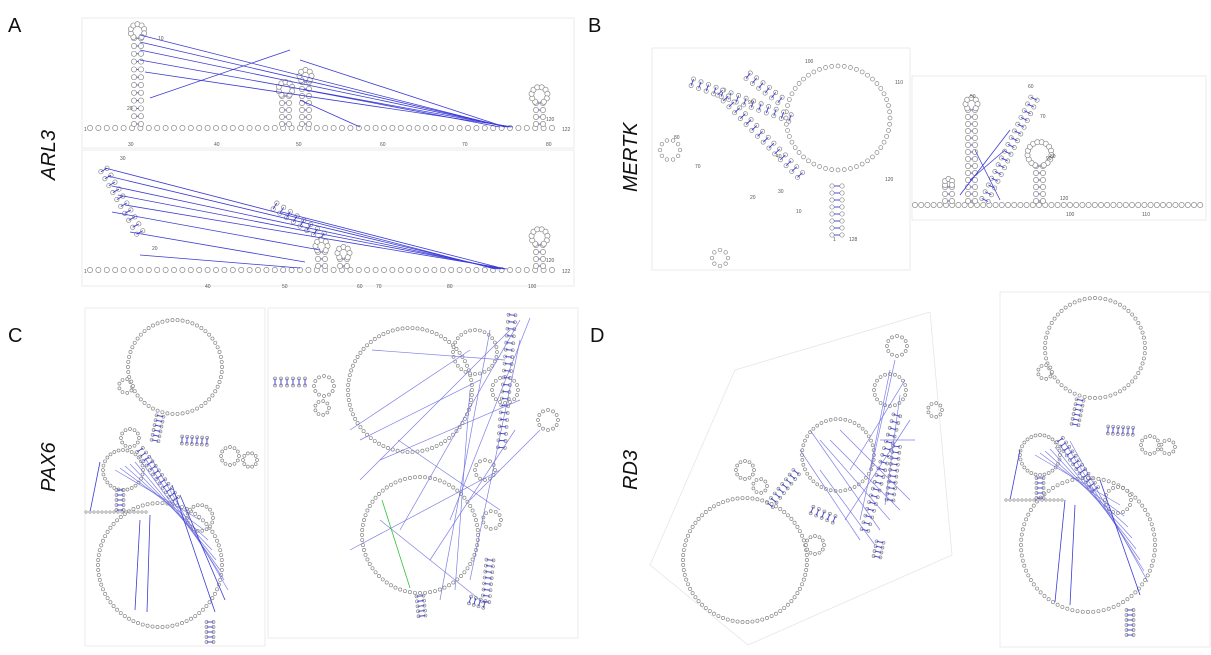 Image resolution: width=1211 pixels, height=655 pixels. Describe the element at coordinates (631, 470) in the screenshot. I see `gene-label-rd3: RD3` at that location.